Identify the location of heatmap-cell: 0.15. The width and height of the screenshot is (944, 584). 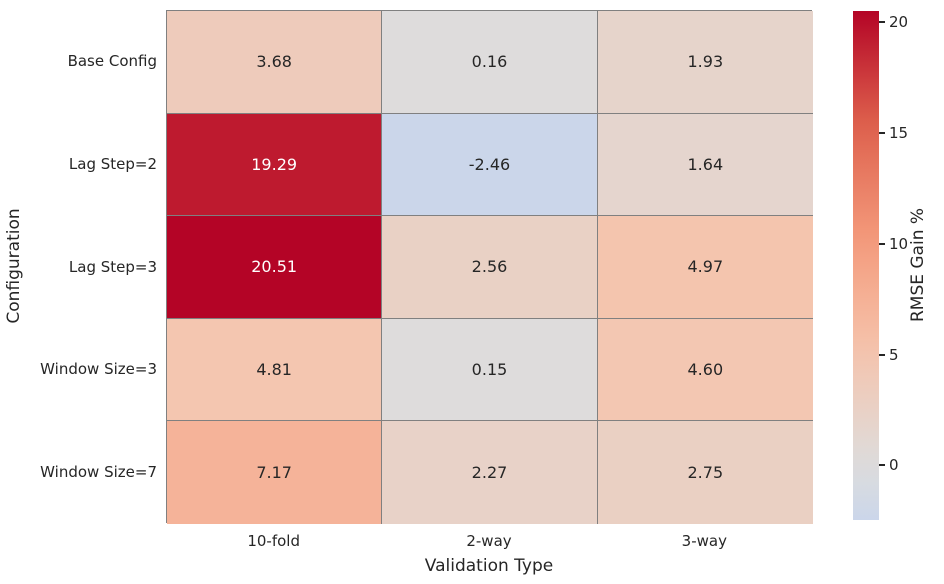
(490, 370).